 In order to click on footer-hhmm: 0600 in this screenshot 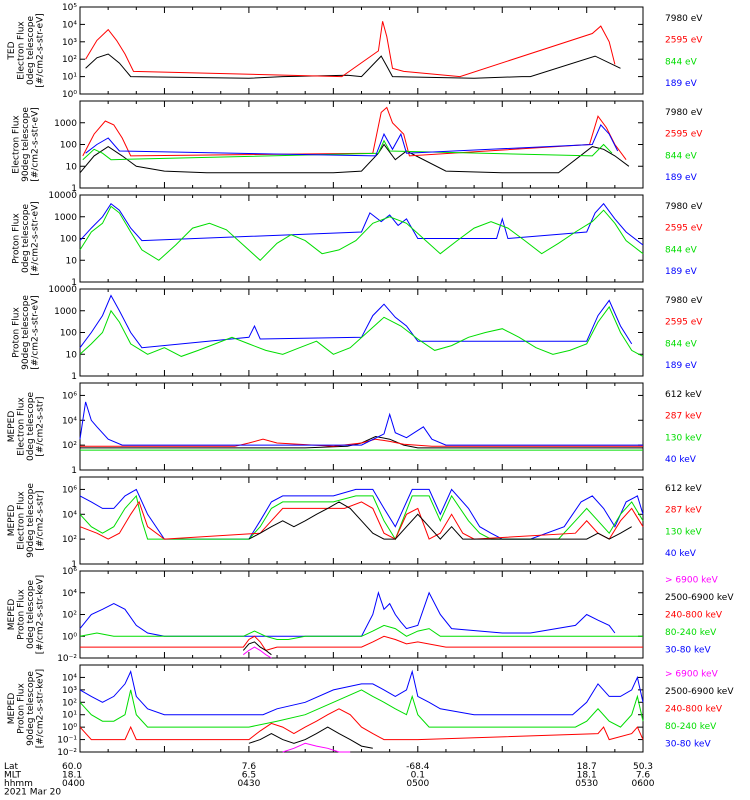, I will do `click(643, 784)`.